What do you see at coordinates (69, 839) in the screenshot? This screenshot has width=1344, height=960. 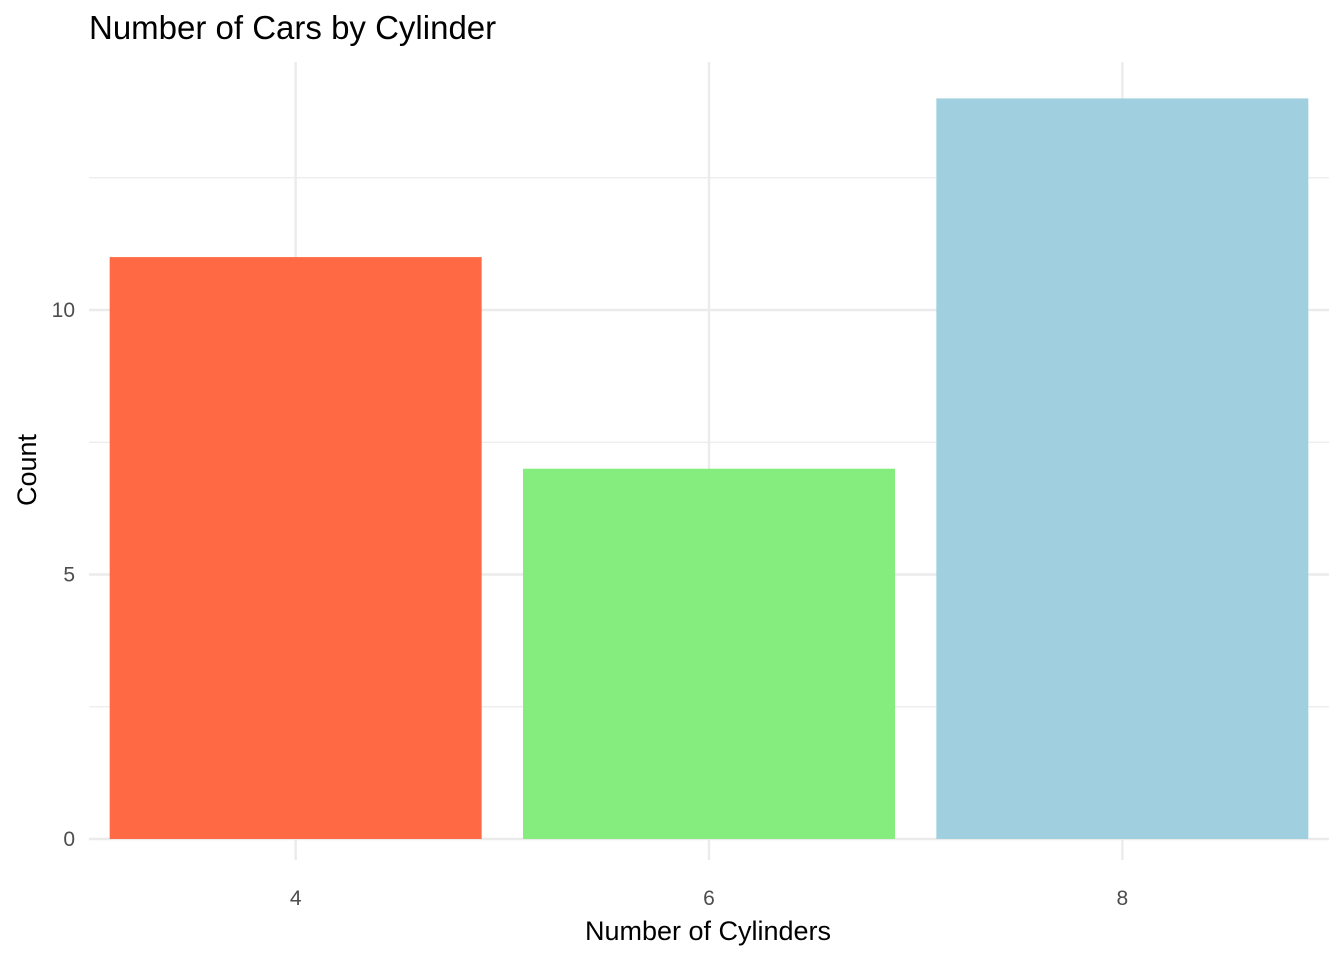 I see `y-tick-label: 0` at bounding box center [69, 839].